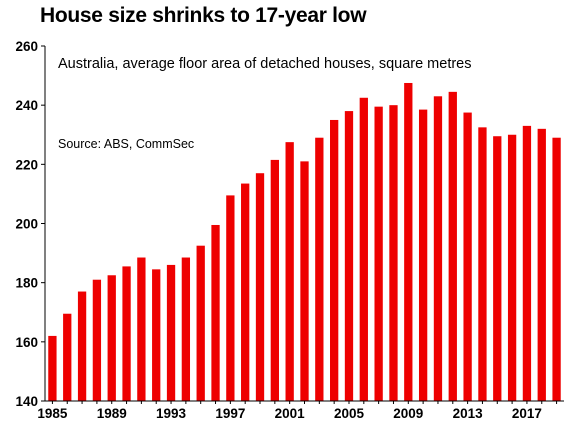  I want to click on bar-2016, so click(512, 267).